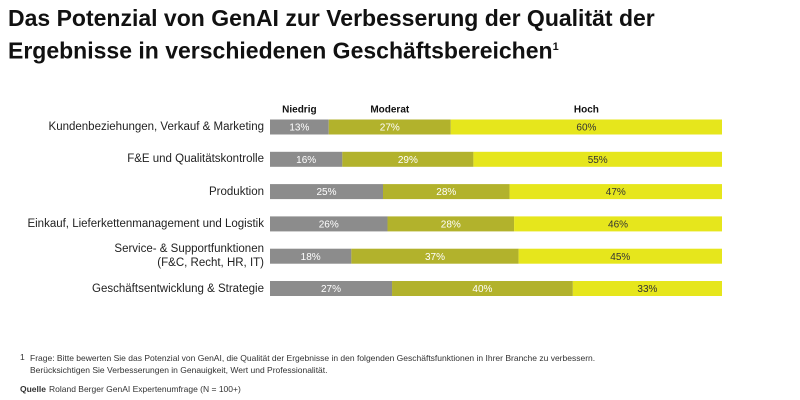 The height and width of the screenshot is (400, 800). What do you see at coordinates (586, 110) in the screenshot?
I see `legend-label: Hoch` at bounding box center [586, 110].